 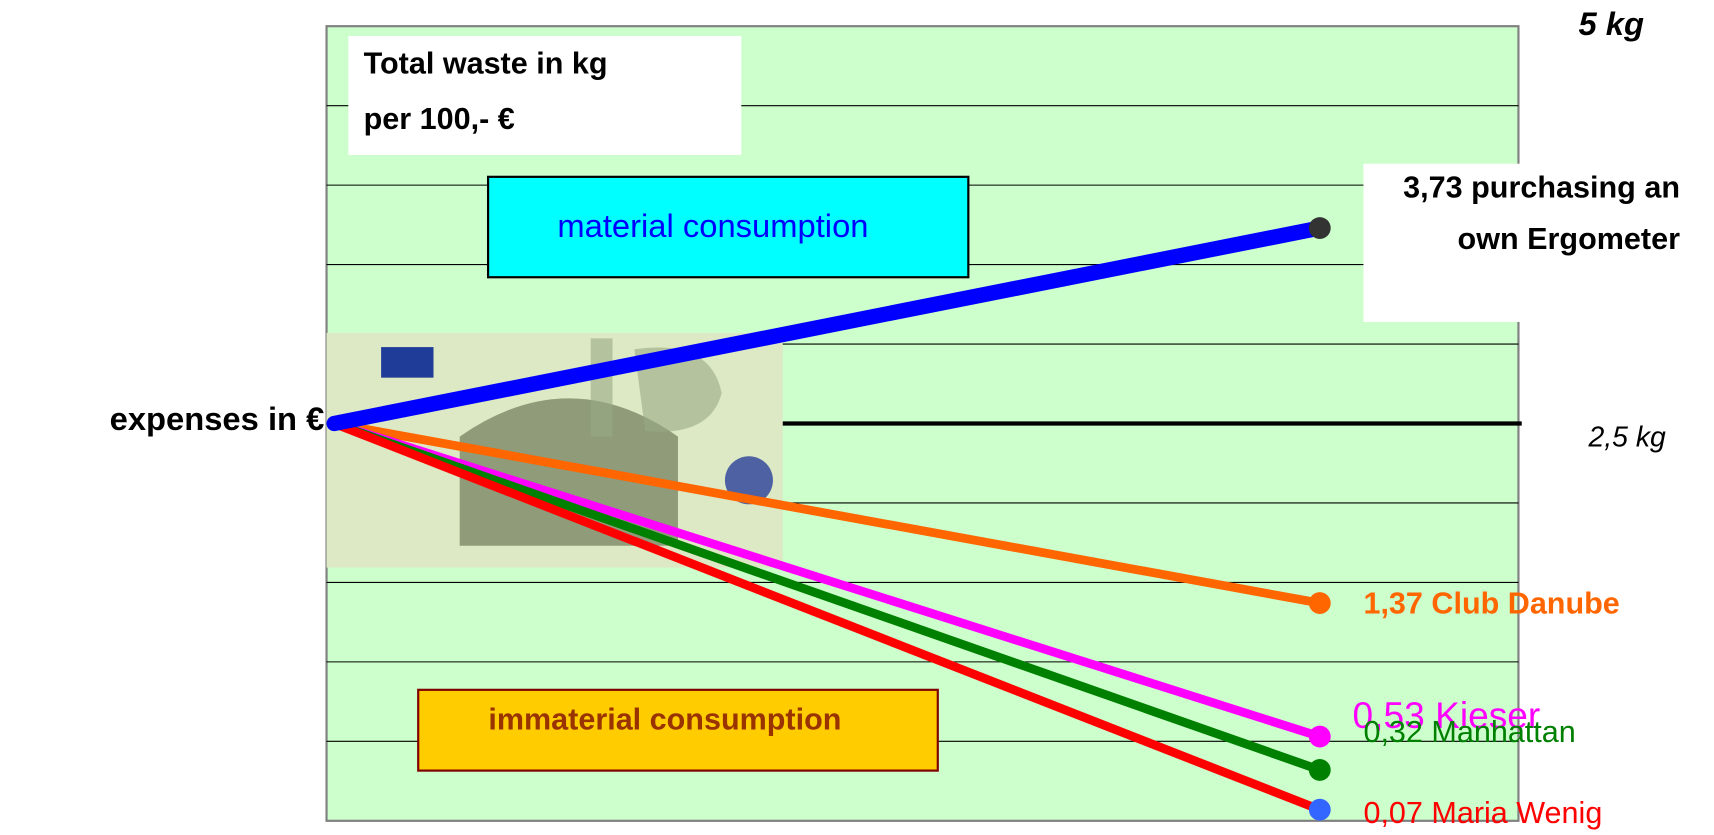 What do you see at coordinates (568, 472) in the screenshot?
I see `banknote-arch` at bounding box center [568, 472].